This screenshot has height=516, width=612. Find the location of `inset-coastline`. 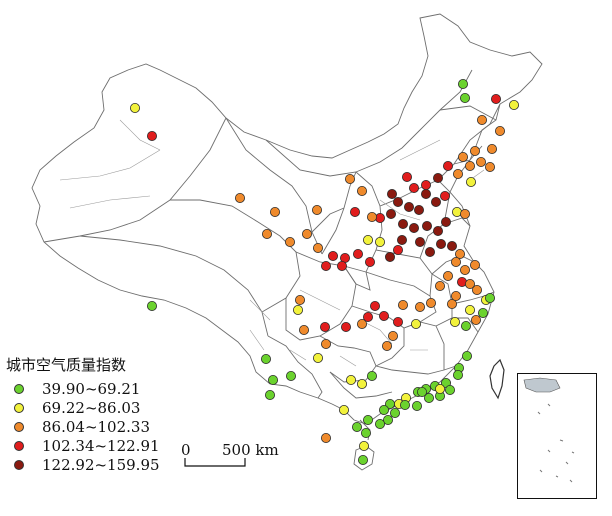

inset-coastline is located at coordinates (542, 385).